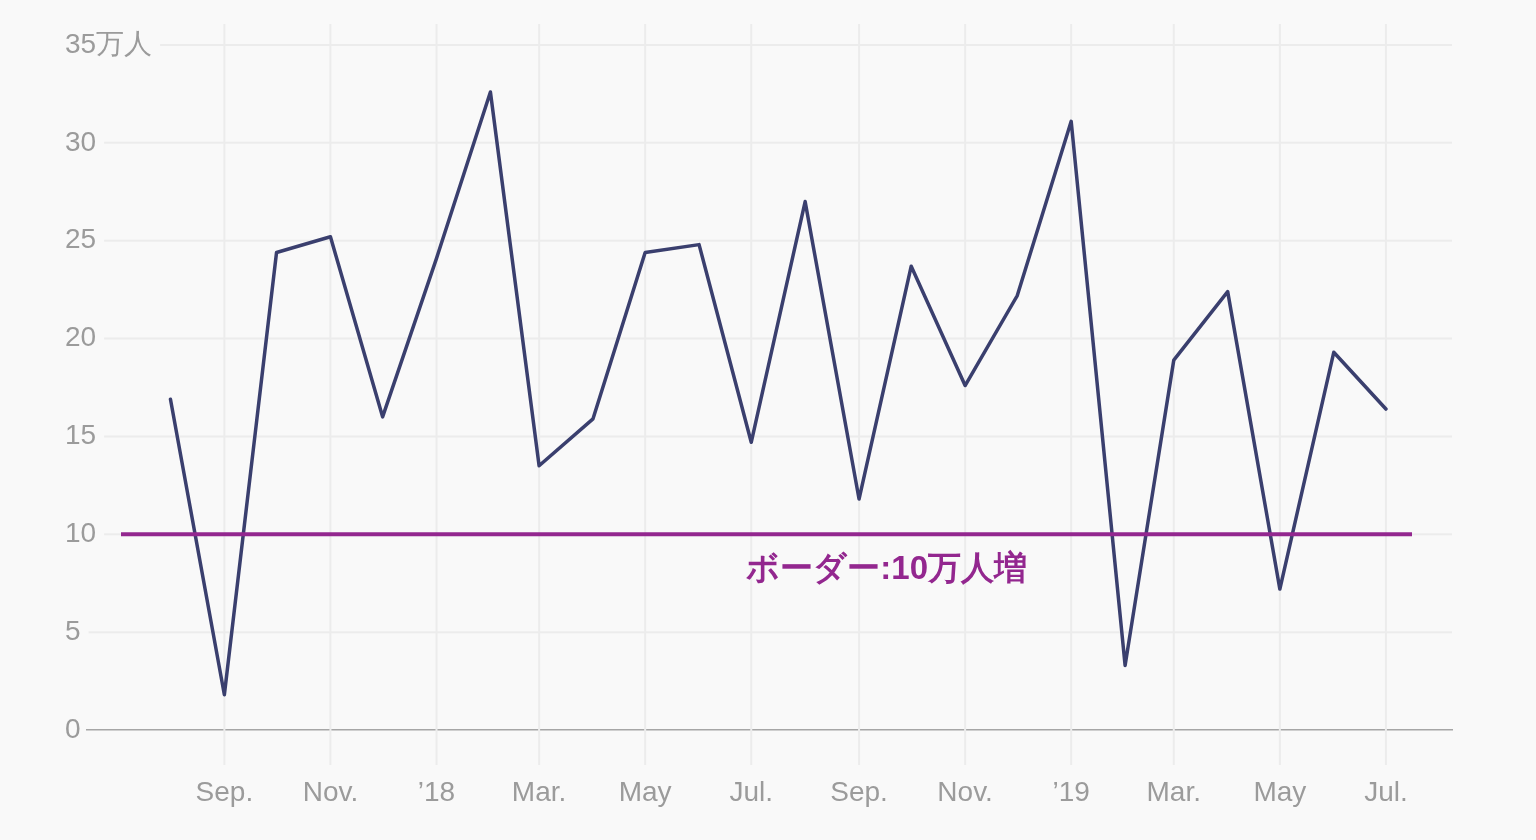  I want to click on y-tick-label: 10, so click(81, 532).